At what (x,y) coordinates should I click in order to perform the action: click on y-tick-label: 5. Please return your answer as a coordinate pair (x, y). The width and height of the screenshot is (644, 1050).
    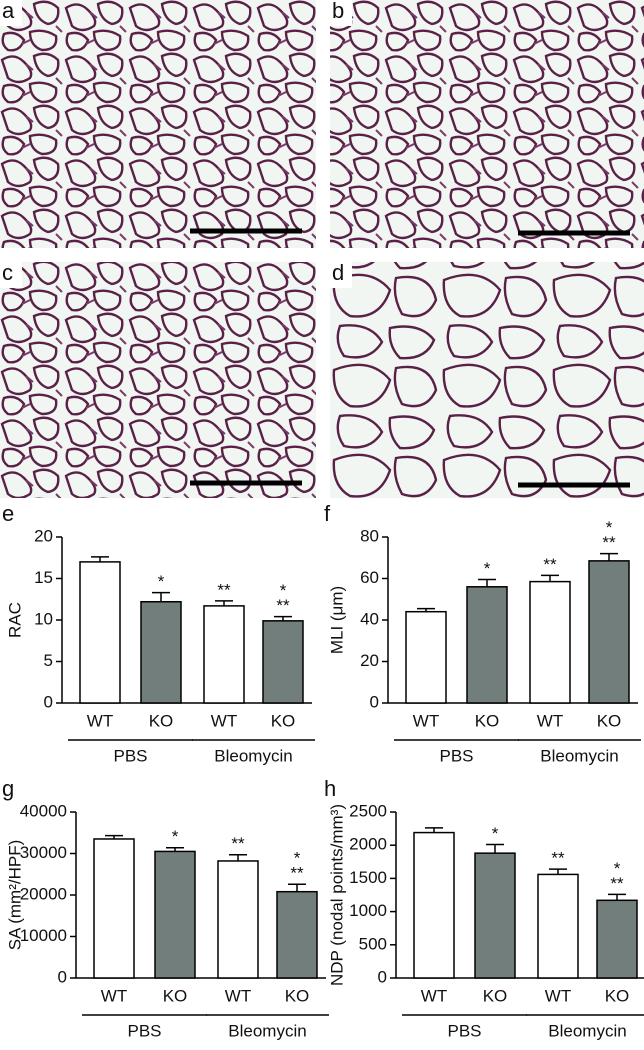
    Looking at the image, I should click on (48, 660).